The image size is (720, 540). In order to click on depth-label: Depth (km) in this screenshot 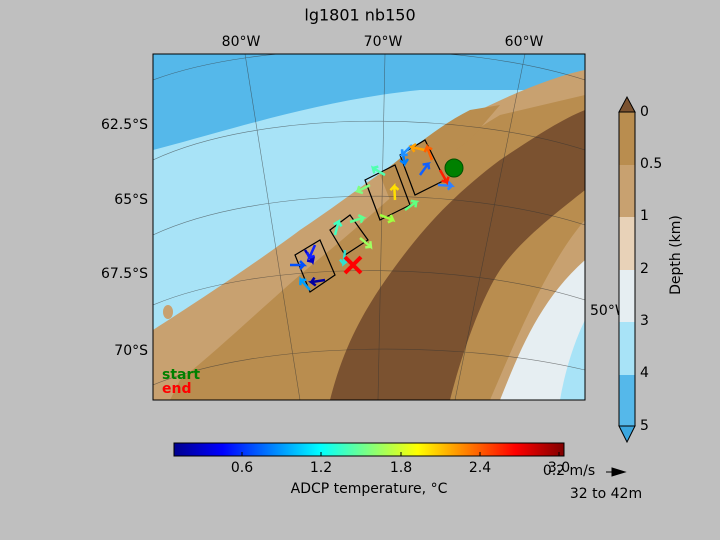, I will do `click(676, 255)`.